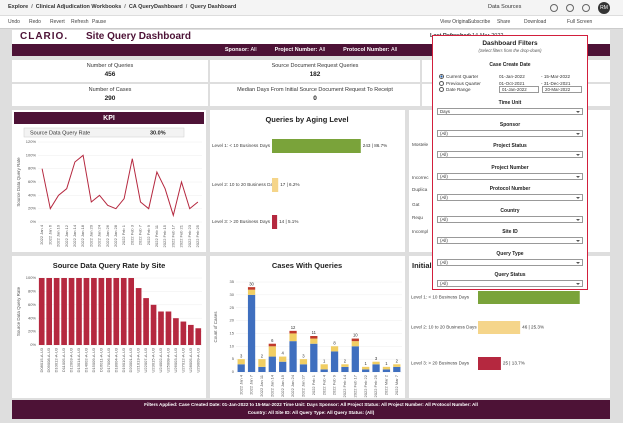 The width and height of the screenshot is (623, 423). I want to click on panel-title: Cases With Queries, so click(307, 265).